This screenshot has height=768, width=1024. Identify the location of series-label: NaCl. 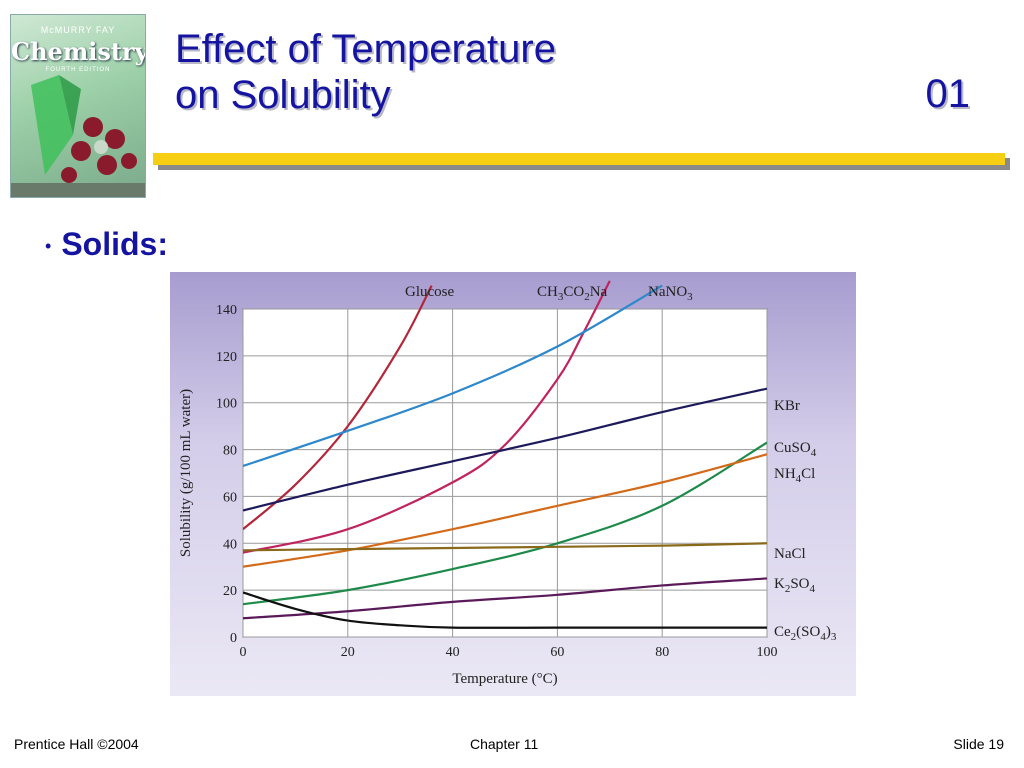
(790, 554).